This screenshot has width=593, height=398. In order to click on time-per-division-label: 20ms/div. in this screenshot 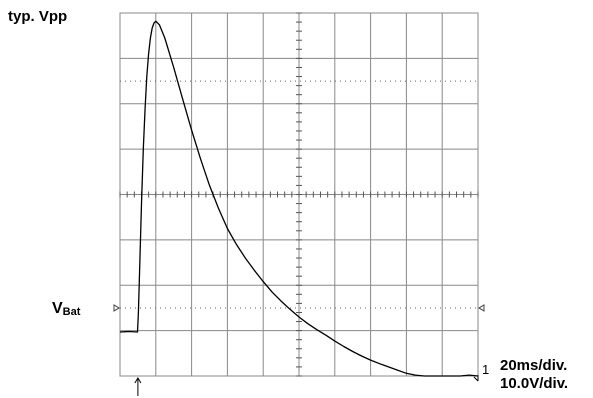, I will do `click(534, 365)`.